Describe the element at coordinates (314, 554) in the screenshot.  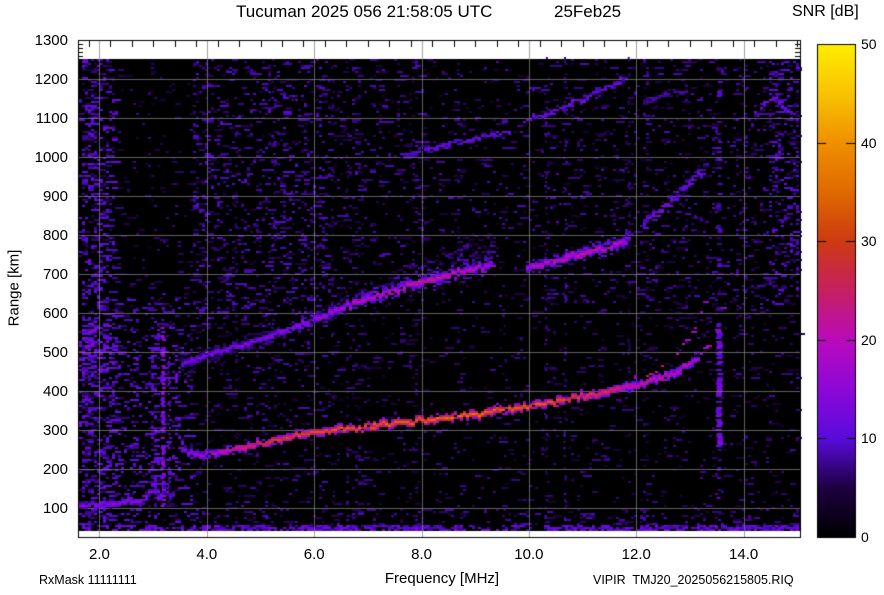
I see `x-tick-label: 6.0` at that location.